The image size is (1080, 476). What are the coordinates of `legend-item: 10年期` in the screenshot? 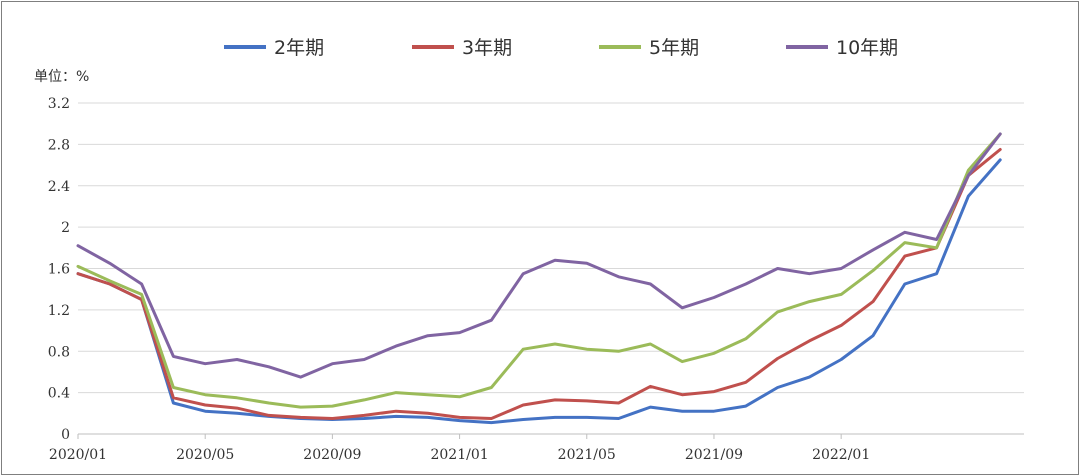 It's located at (842, 48).